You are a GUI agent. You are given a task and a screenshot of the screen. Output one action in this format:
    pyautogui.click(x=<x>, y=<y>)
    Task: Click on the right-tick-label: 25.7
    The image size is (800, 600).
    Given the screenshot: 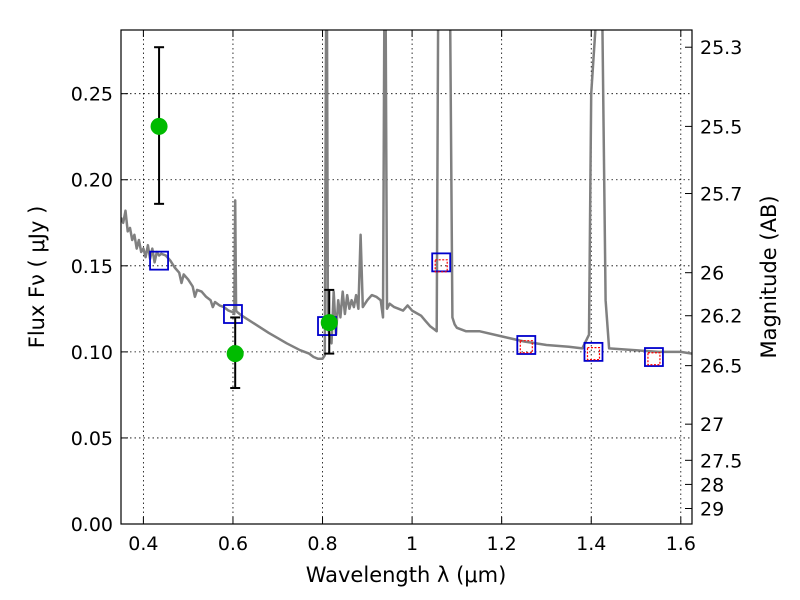 What is the action you would take?
    pyautogui.click(x=721, y=195)
    